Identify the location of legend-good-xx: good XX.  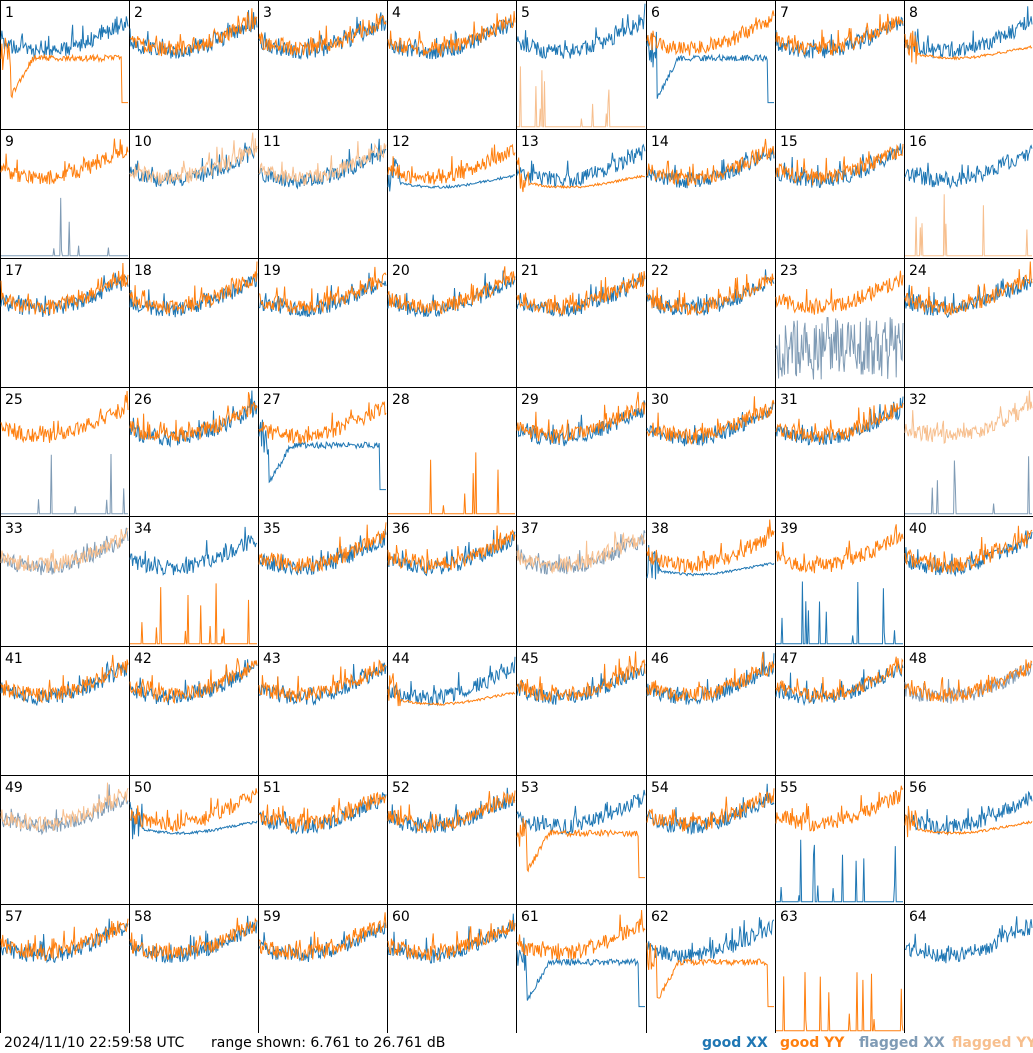
(735, 1043).